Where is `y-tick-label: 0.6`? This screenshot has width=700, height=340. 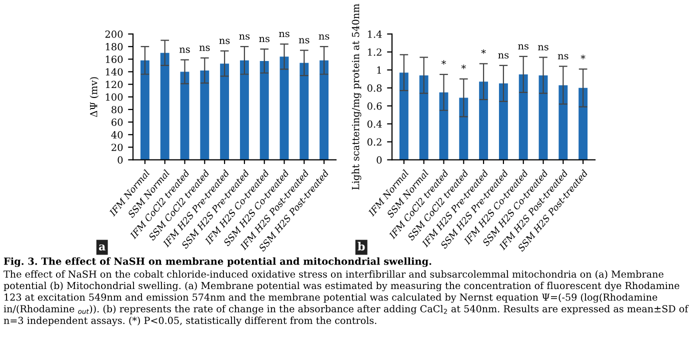 y-tick-label: 0.6 is located at coordinates (374, 106).